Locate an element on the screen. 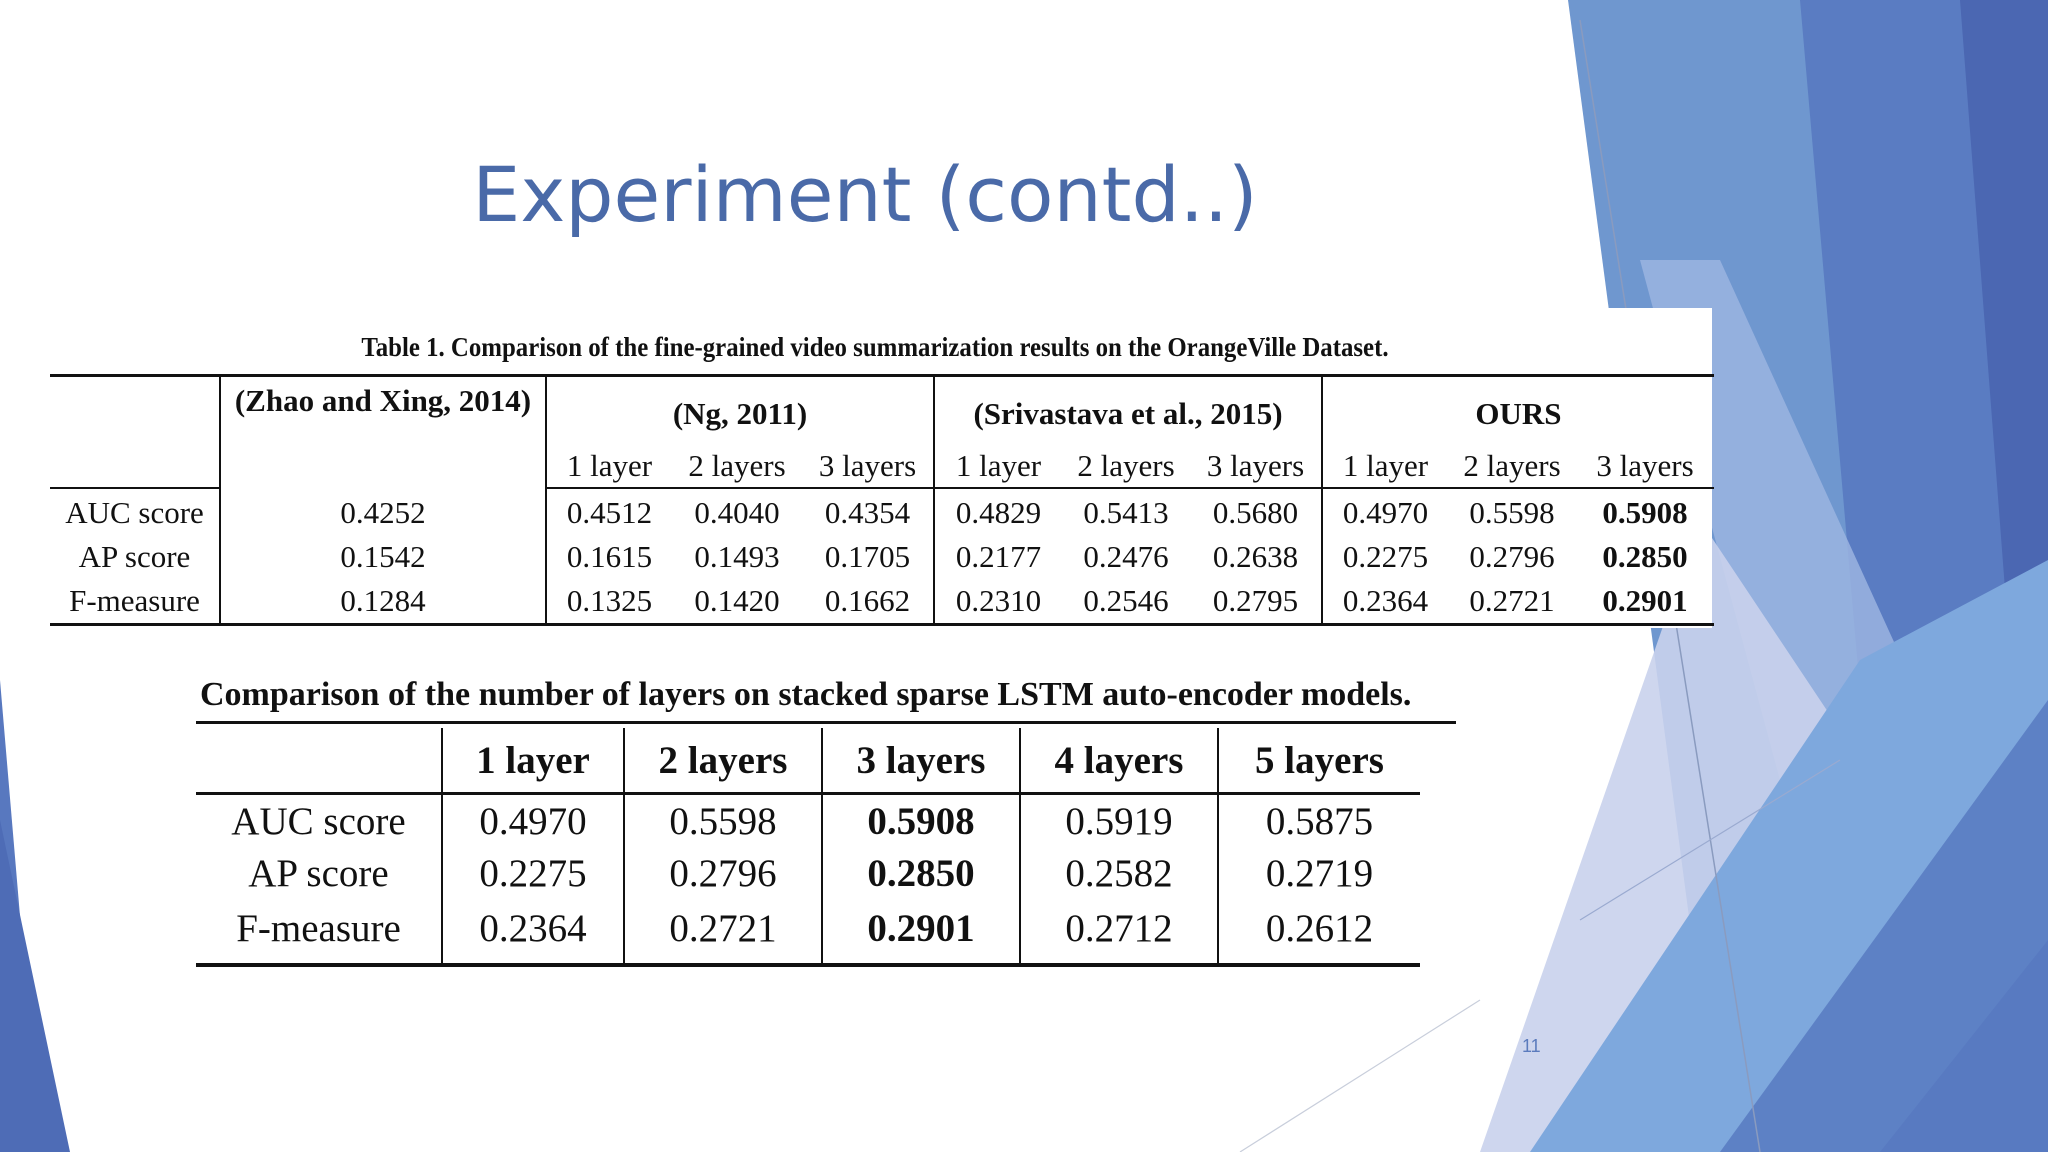 This screenshot has width=2048, height=1152. table2-header: 5 layers is located at coordinates (1319, 761).